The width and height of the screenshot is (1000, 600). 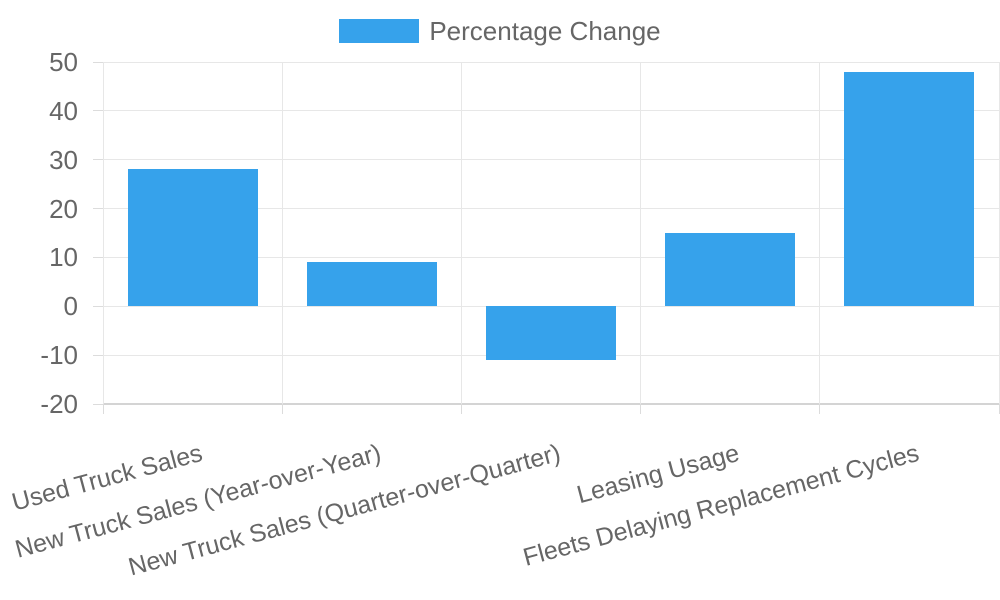 What do you see at coordinates (59, 404) in the screenshot?
I see `y-axis-tick-label: -20` at bounding box center [59, 404].